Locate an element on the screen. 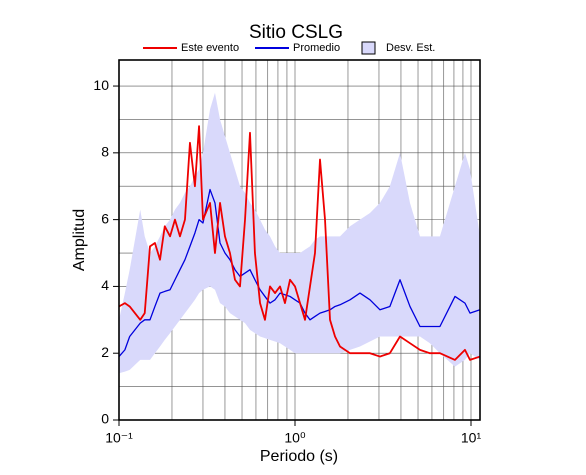 The image size is (586, 475). legend-swatch is located at coordinates (368, 48).